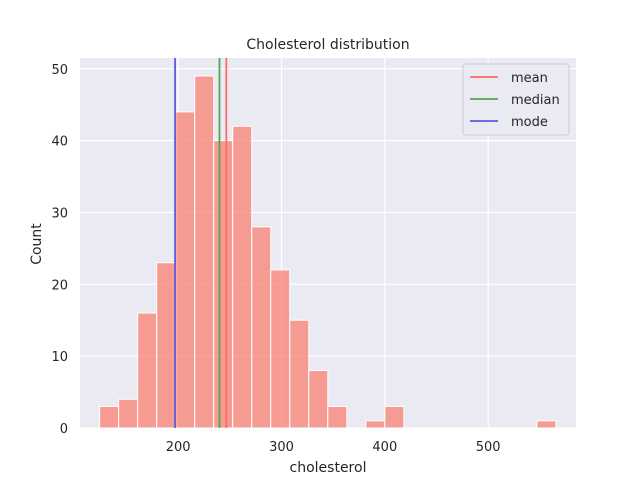  What do you see at coordinates (59, 357) in the screenshot?
I see `y-tick-label: 10` at bounding box center [59, 357].